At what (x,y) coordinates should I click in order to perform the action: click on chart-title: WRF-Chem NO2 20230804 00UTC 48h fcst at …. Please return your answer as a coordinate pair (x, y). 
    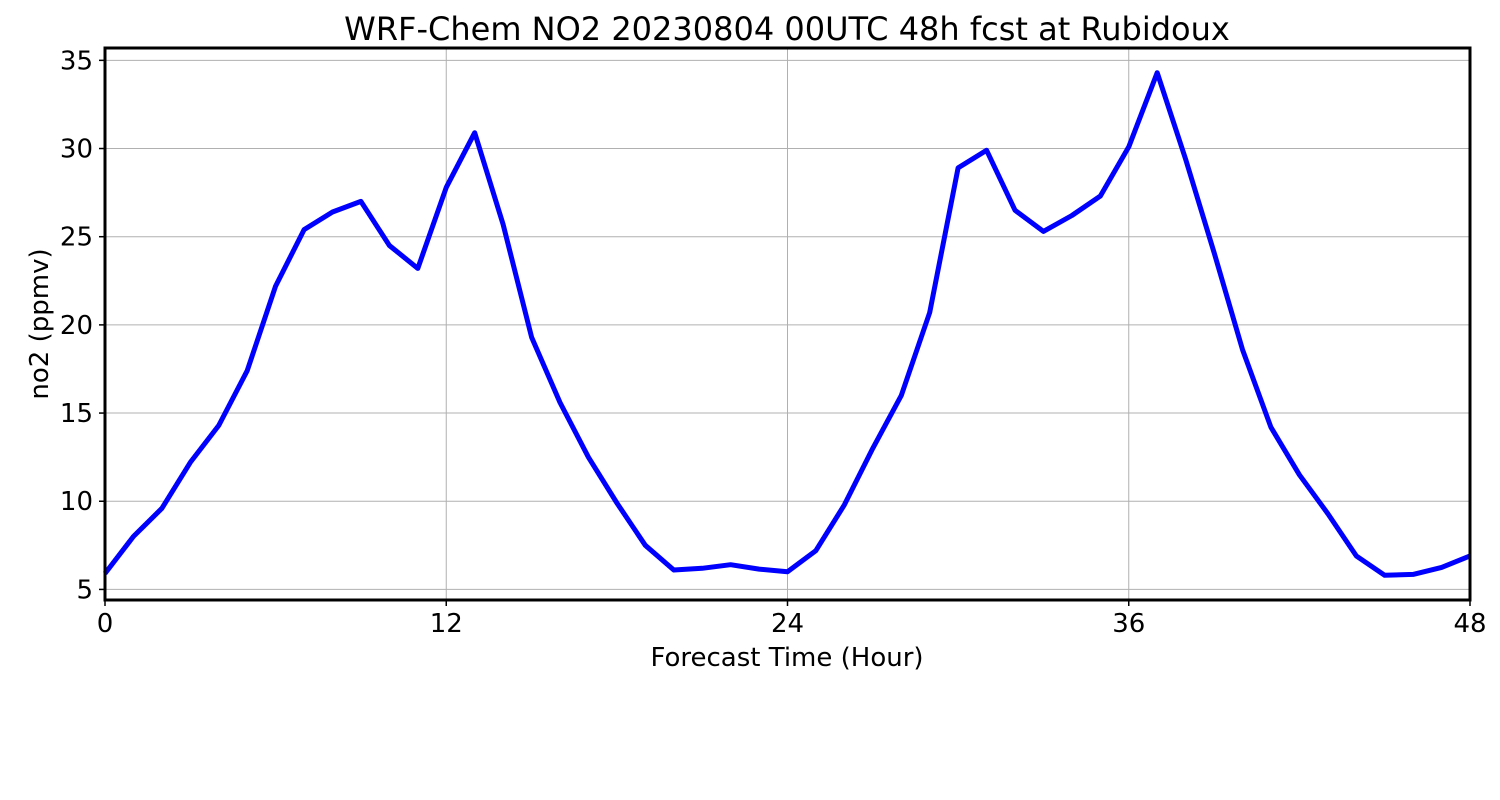
    Looking at the image, I should click on (787, 29).